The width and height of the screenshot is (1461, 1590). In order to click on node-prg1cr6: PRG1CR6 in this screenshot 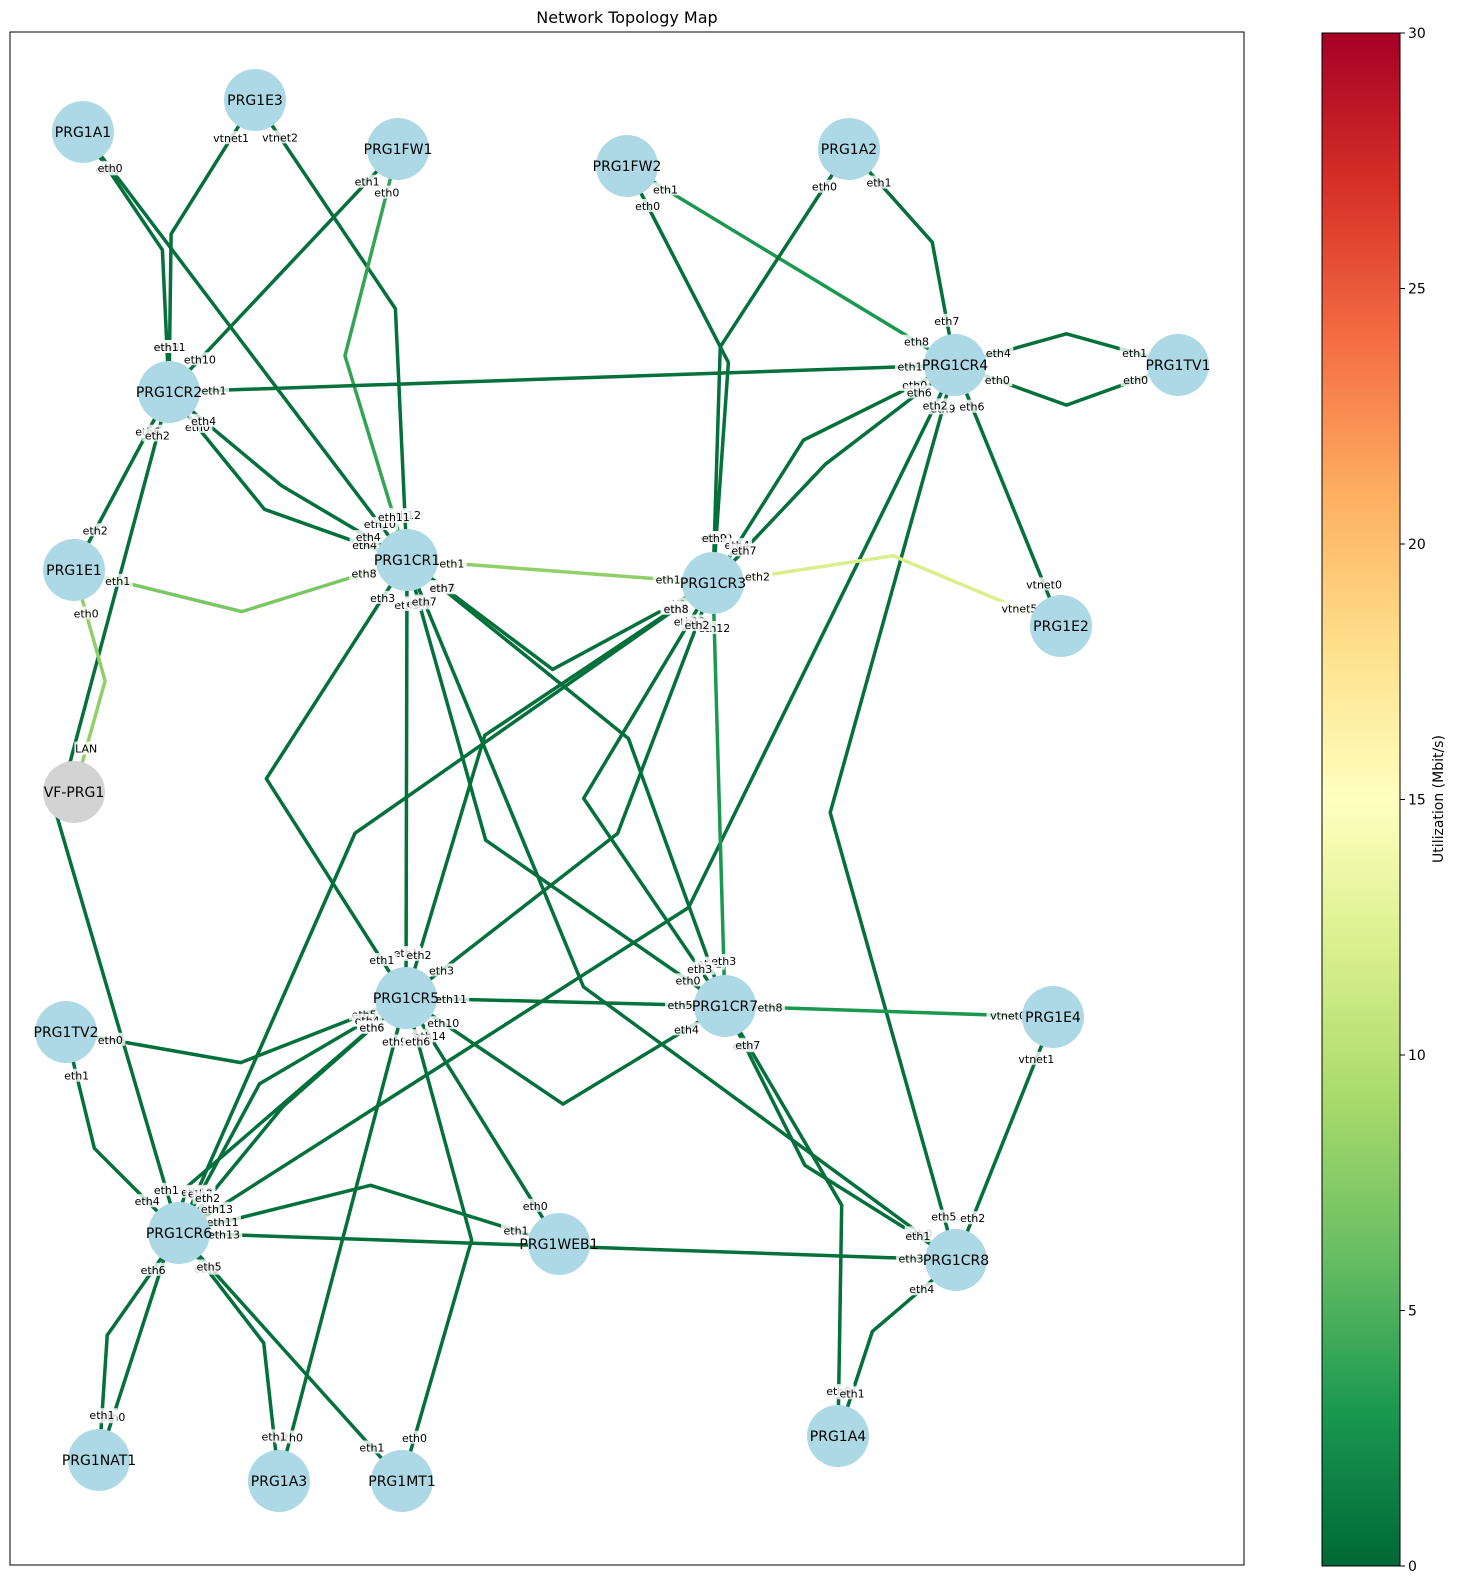, I will do `click(179, 1233)`.